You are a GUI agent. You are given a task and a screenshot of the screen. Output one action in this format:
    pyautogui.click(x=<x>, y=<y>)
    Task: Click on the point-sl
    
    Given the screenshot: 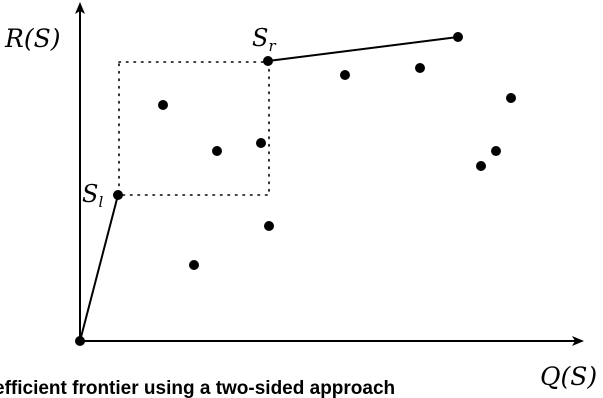 What is the action you would take?
    pyautogui.click(x=118, y=195)
    